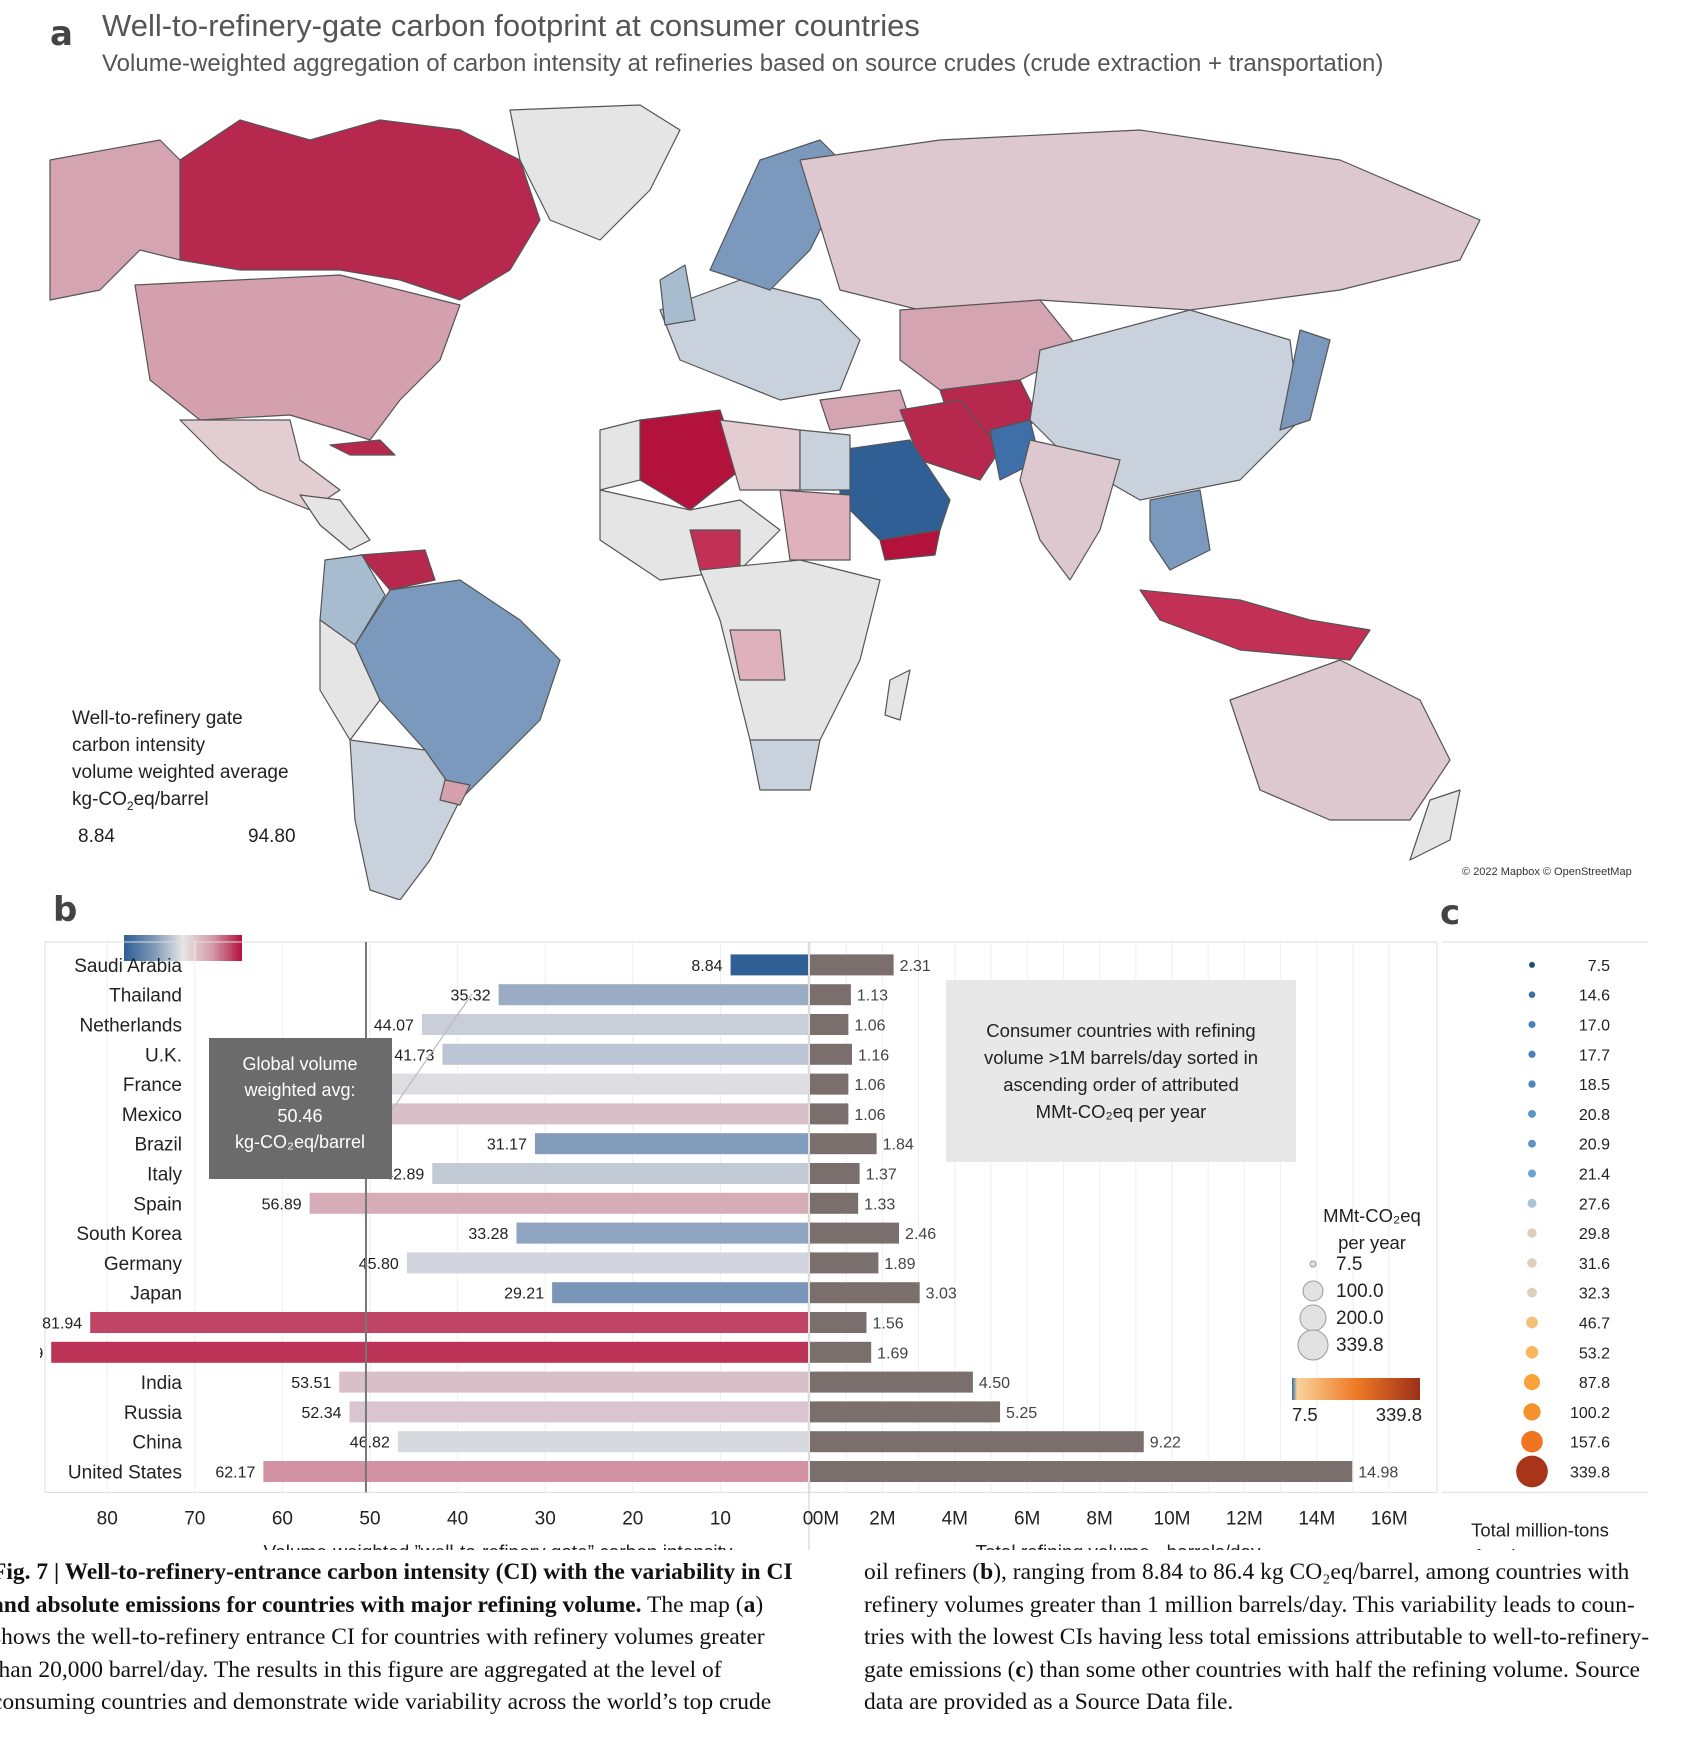  What do you see at coordinates (163, 1055) in the screenshot?
I see `category-label: U.K.` at bounding box center [163, 1055].